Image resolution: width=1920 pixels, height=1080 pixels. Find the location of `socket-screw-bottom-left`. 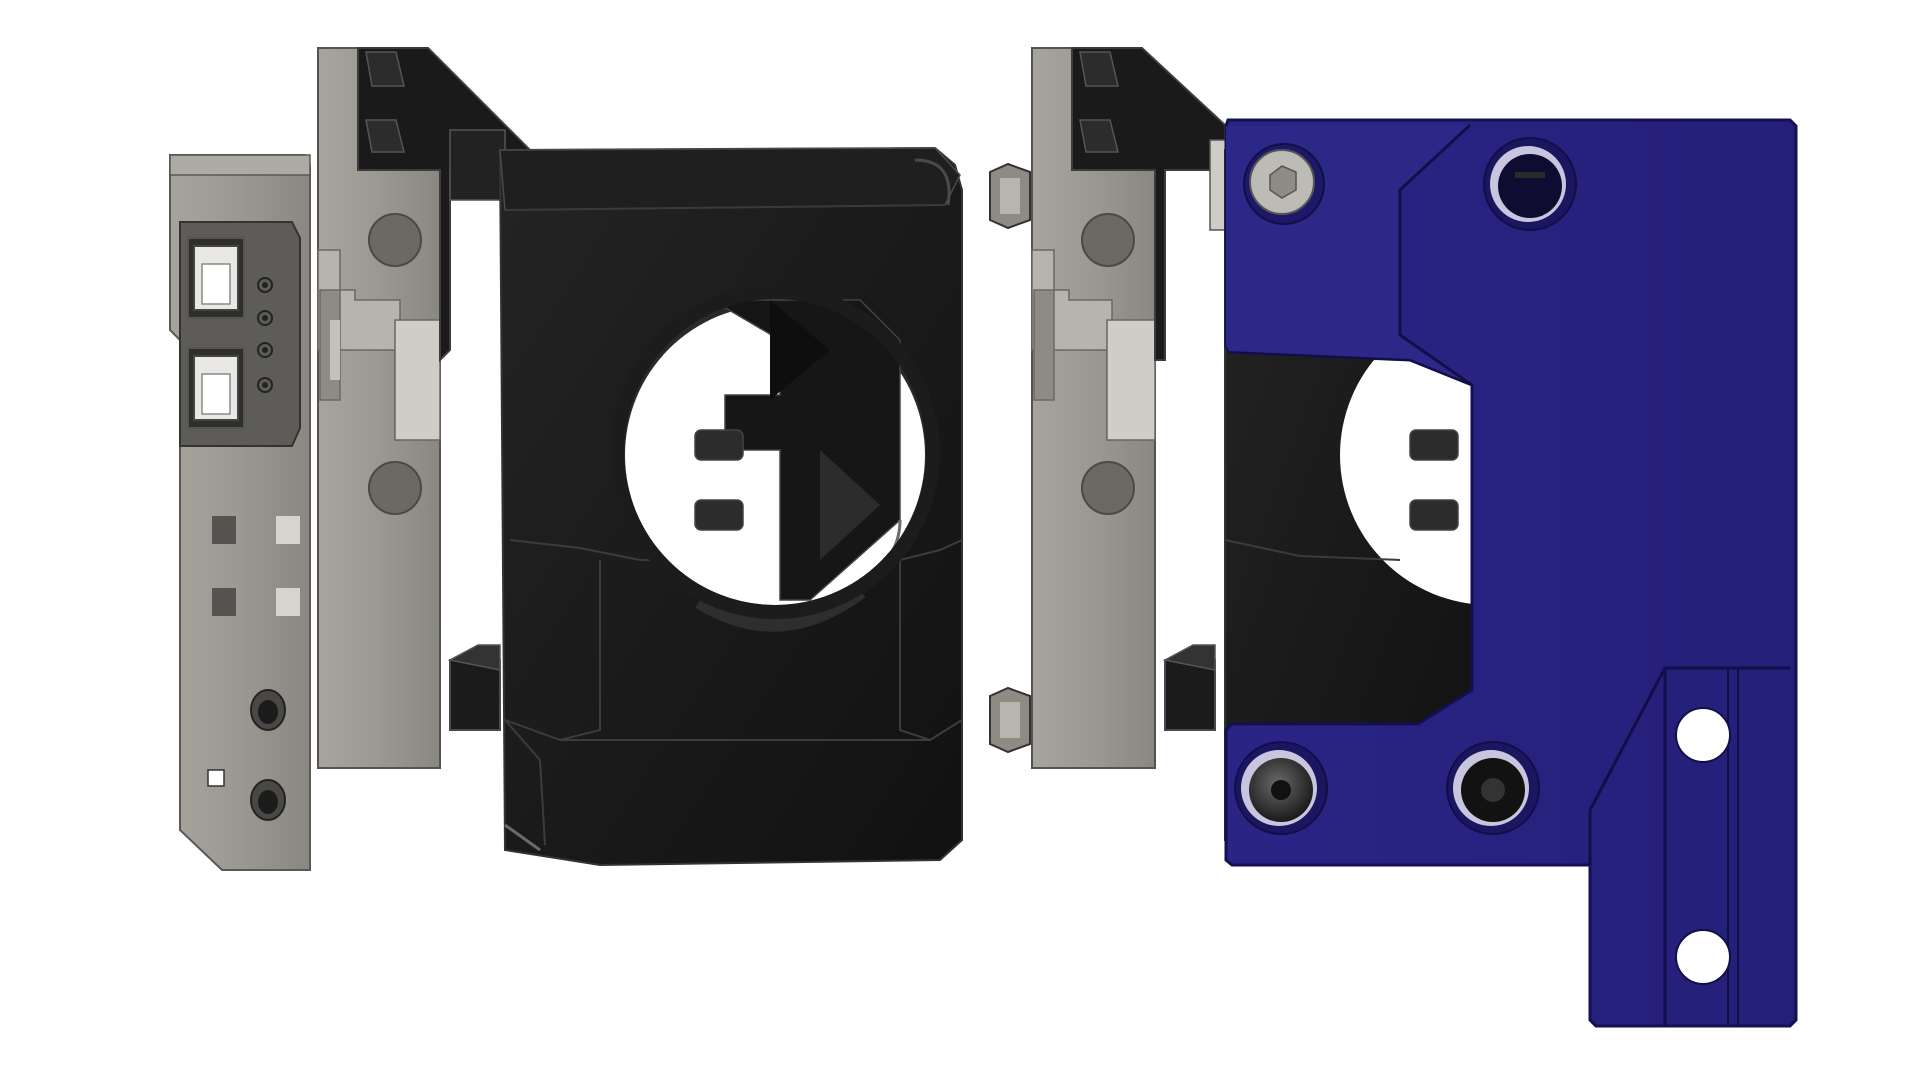

socket-screw-bottom-left is located at coordinates (1281, 788).